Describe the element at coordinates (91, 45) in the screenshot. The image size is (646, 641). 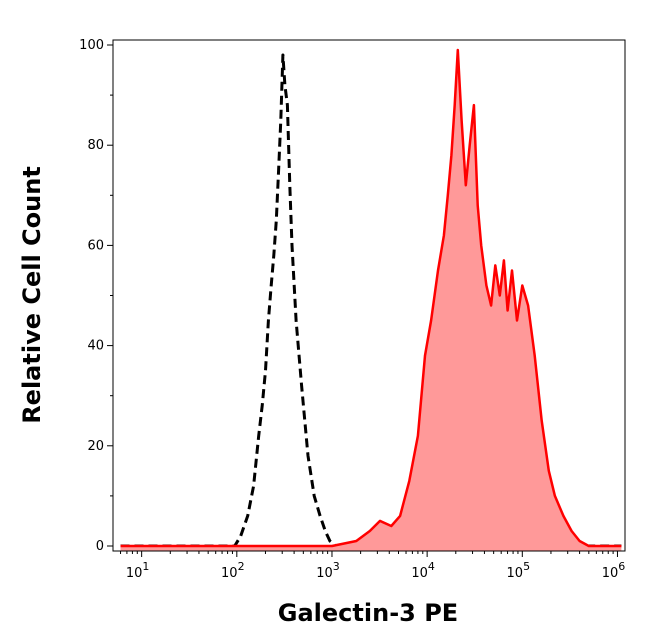
I see `y-tick-label: 100` at that location.